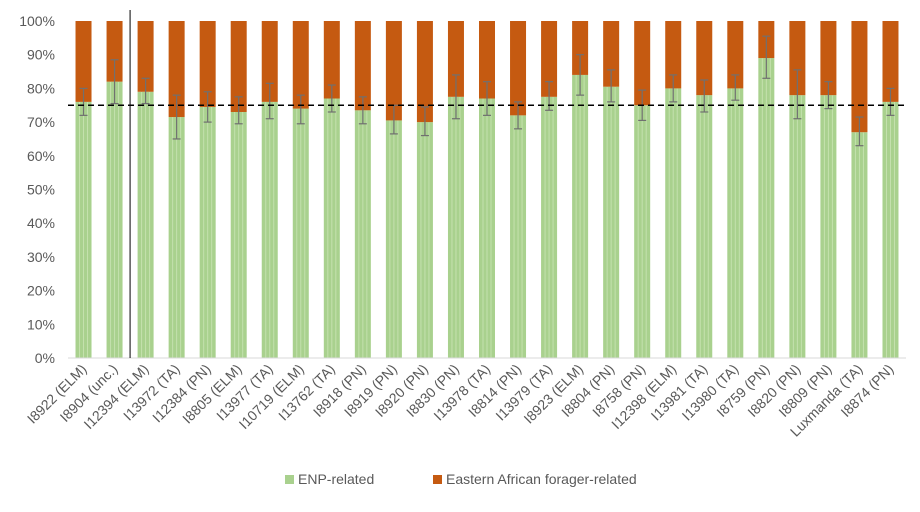  I want to click on y-tick-label: 0%, so click(45, 358).